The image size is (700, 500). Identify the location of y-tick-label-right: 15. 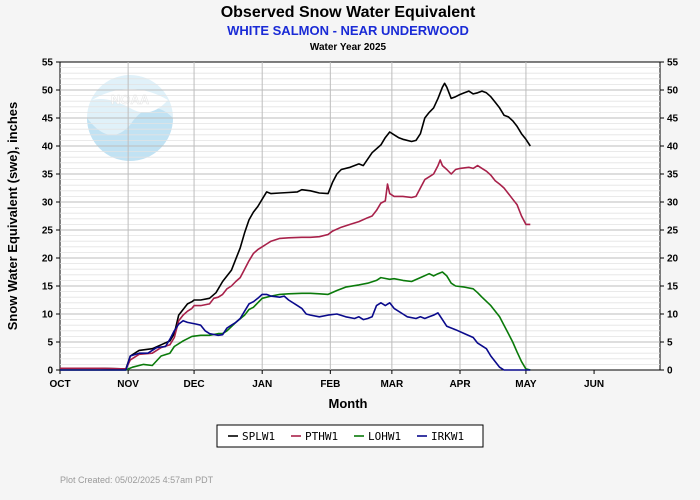
(673, 287).